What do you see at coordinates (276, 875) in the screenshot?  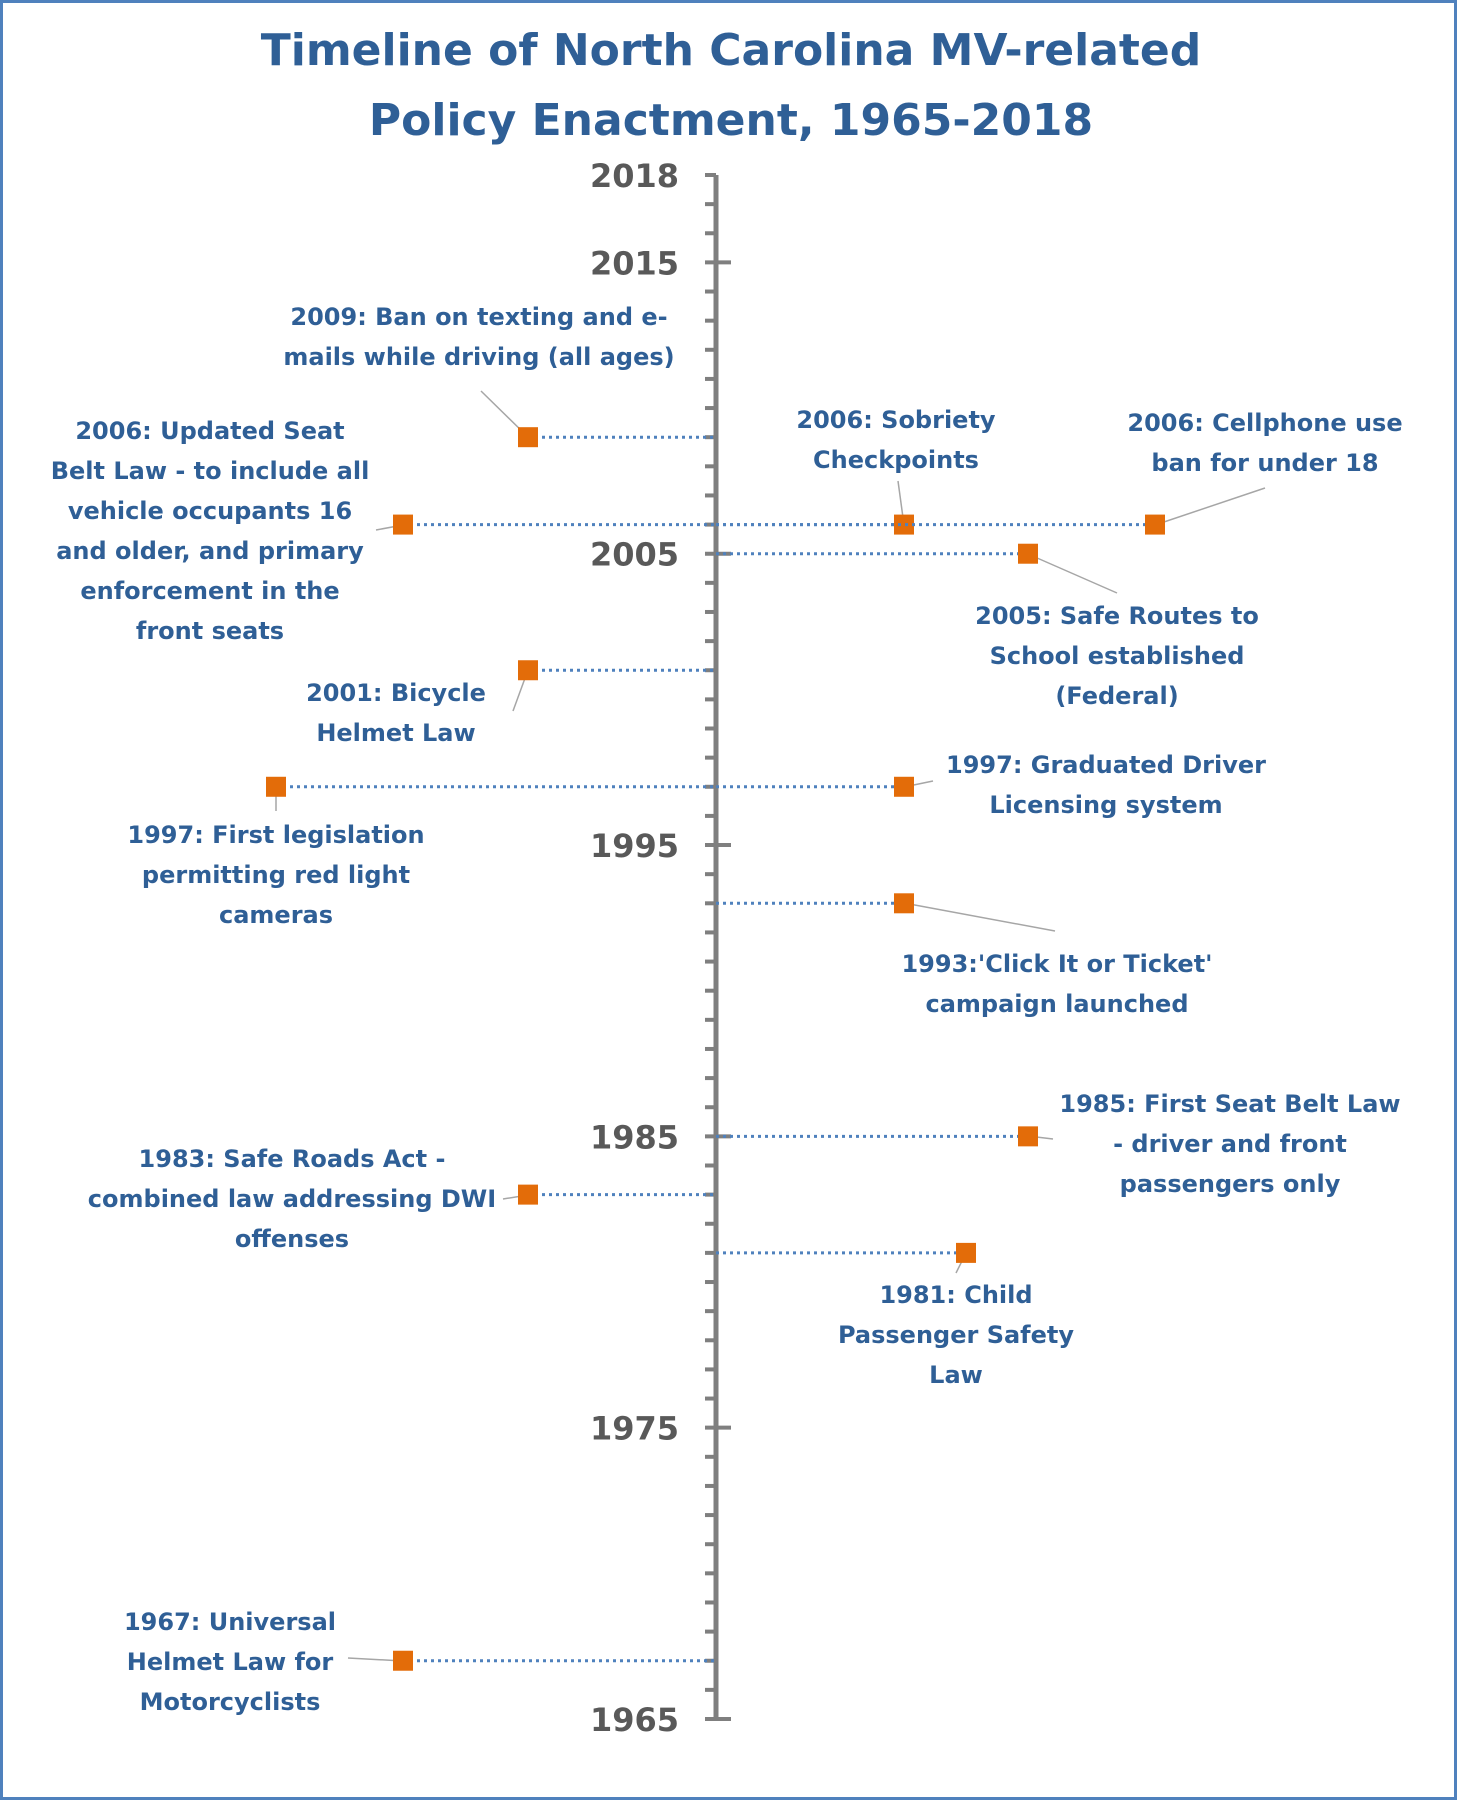 I see `event-label-line: permitting red light` at bounding box center [276, 875].